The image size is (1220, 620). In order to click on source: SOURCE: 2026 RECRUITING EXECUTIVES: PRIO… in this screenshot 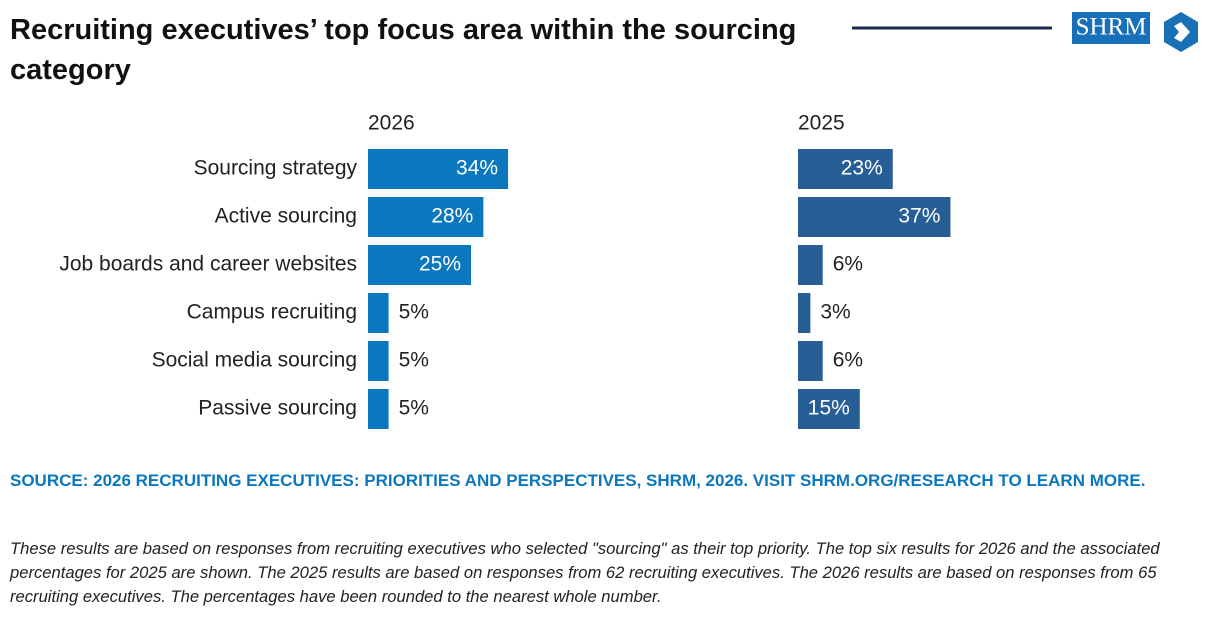, I will do `click(578, 480)`.